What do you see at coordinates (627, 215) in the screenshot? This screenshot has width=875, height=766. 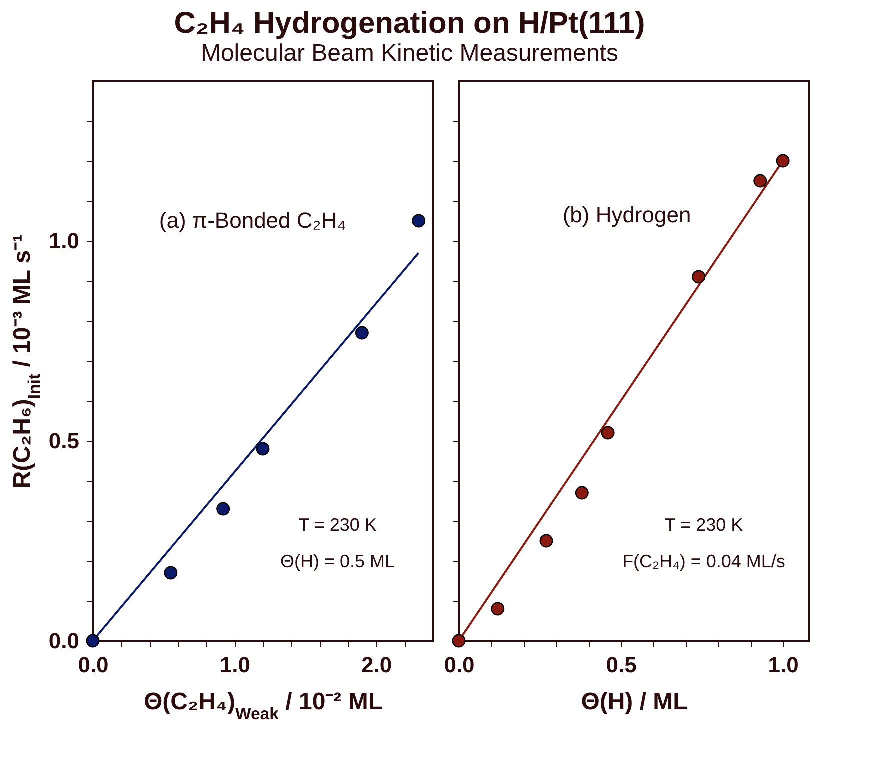 I see `annotation: (b) Hydrogen` at bounding box center [627, 215].